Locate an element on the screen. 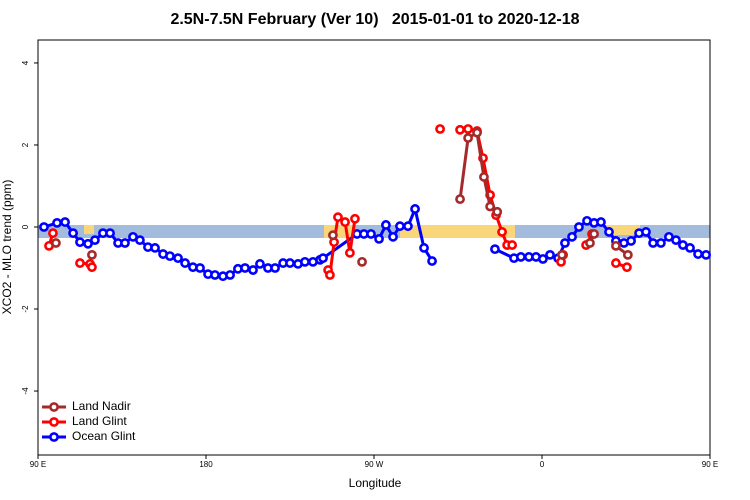  x-tick-label: 180 is located at coordinates (206, 464).